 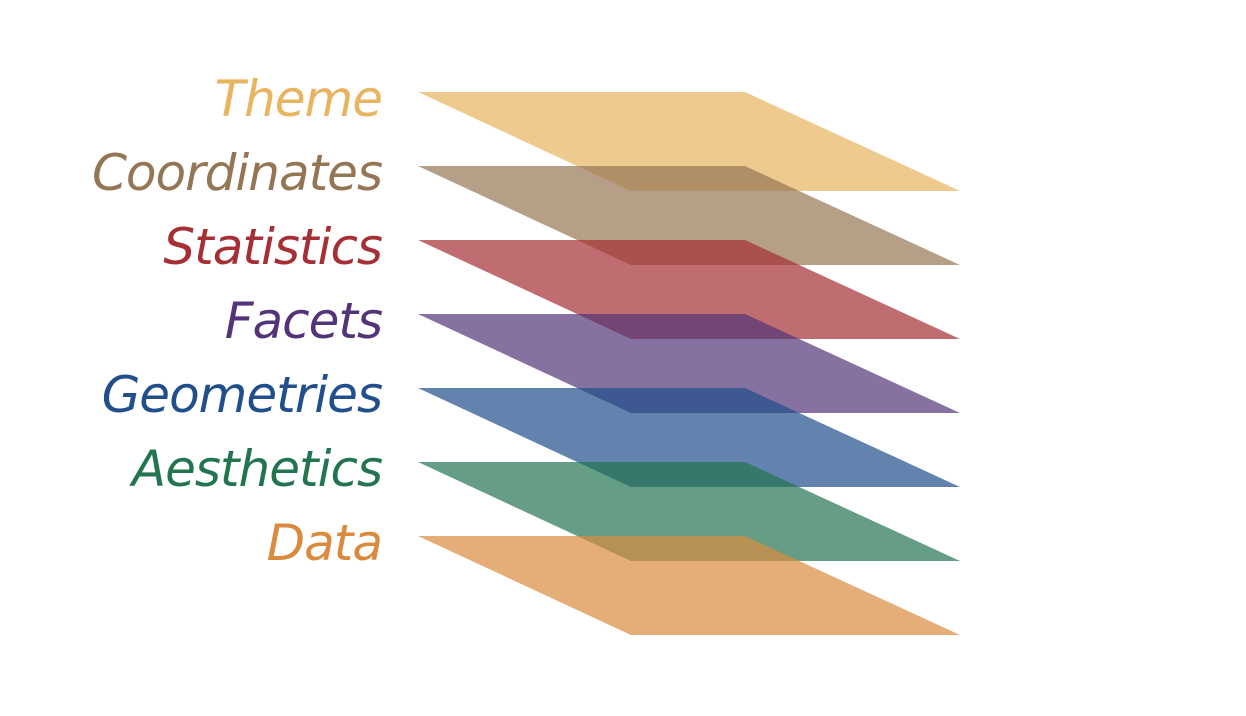 What do you see at coordinates (303, 321) in the screenshot?
I see `layer-label-facets: Facets` at bounding box center [303, 321].